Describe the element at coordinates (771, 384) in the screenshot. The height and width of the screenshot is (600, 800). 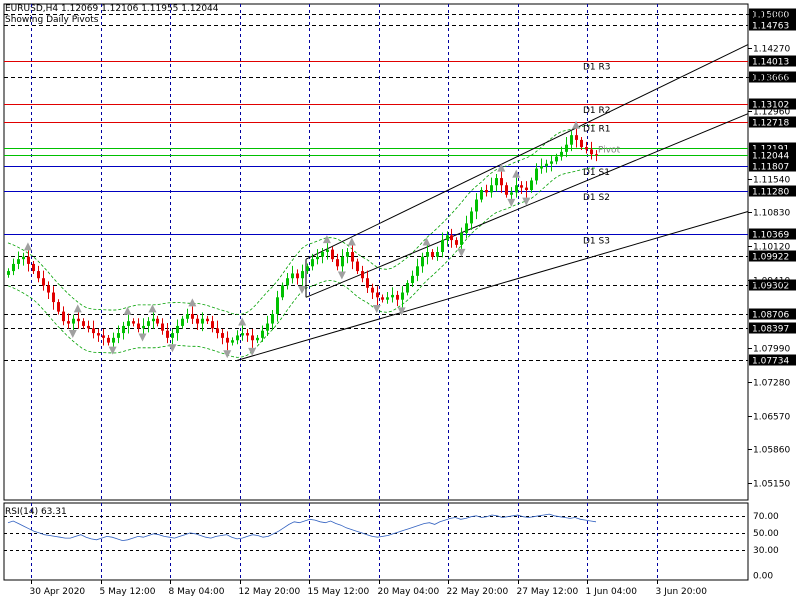
I see `price-tick-label: 1.07280` at that location.